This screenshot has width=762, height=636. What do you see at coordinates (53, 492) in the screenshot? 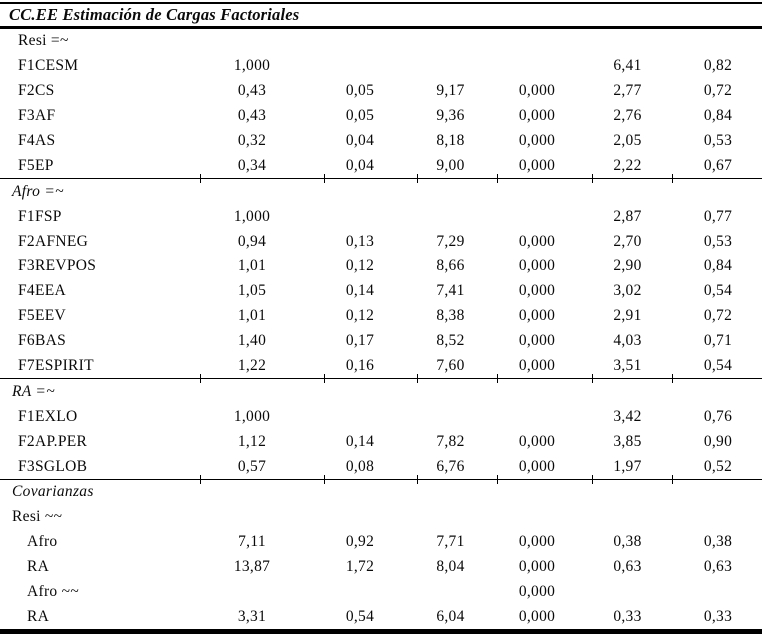
I see `row-label: Covarianzas` at bounding box center [53, 492].